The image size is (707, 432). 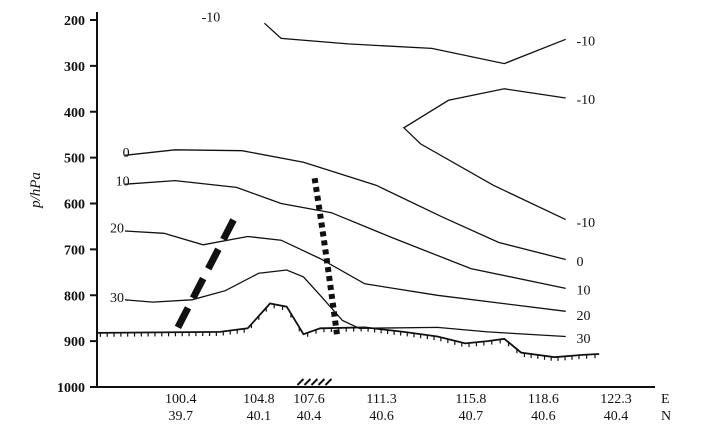 What do you see at coordinates (123, 181) in the screenshot?
I see `contour-label-left: 10` at bounding box center [123, 181].